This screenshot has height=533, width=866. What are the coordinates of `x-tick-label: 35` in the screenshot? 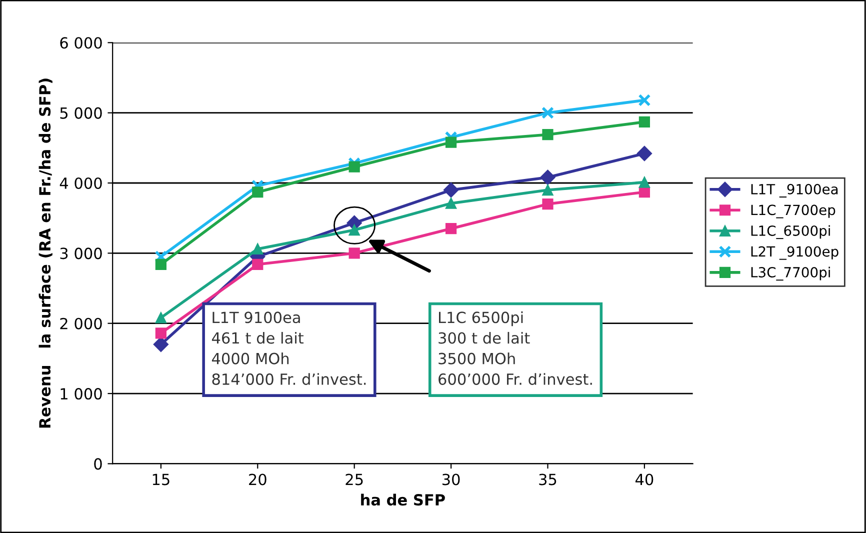 It's located at (547, 480).